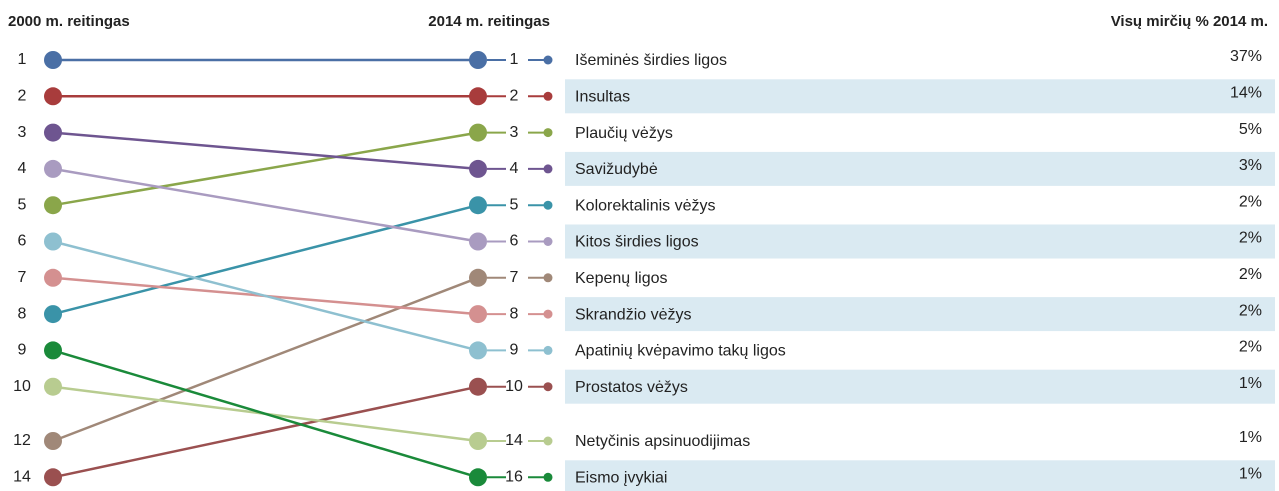 Image resolution: width=1279 pixels, height=491 pixels. Describe the element at coordinates (645, 205) in the screenshot. I see `category-label: Kolorektalinis vėžys` at that location.